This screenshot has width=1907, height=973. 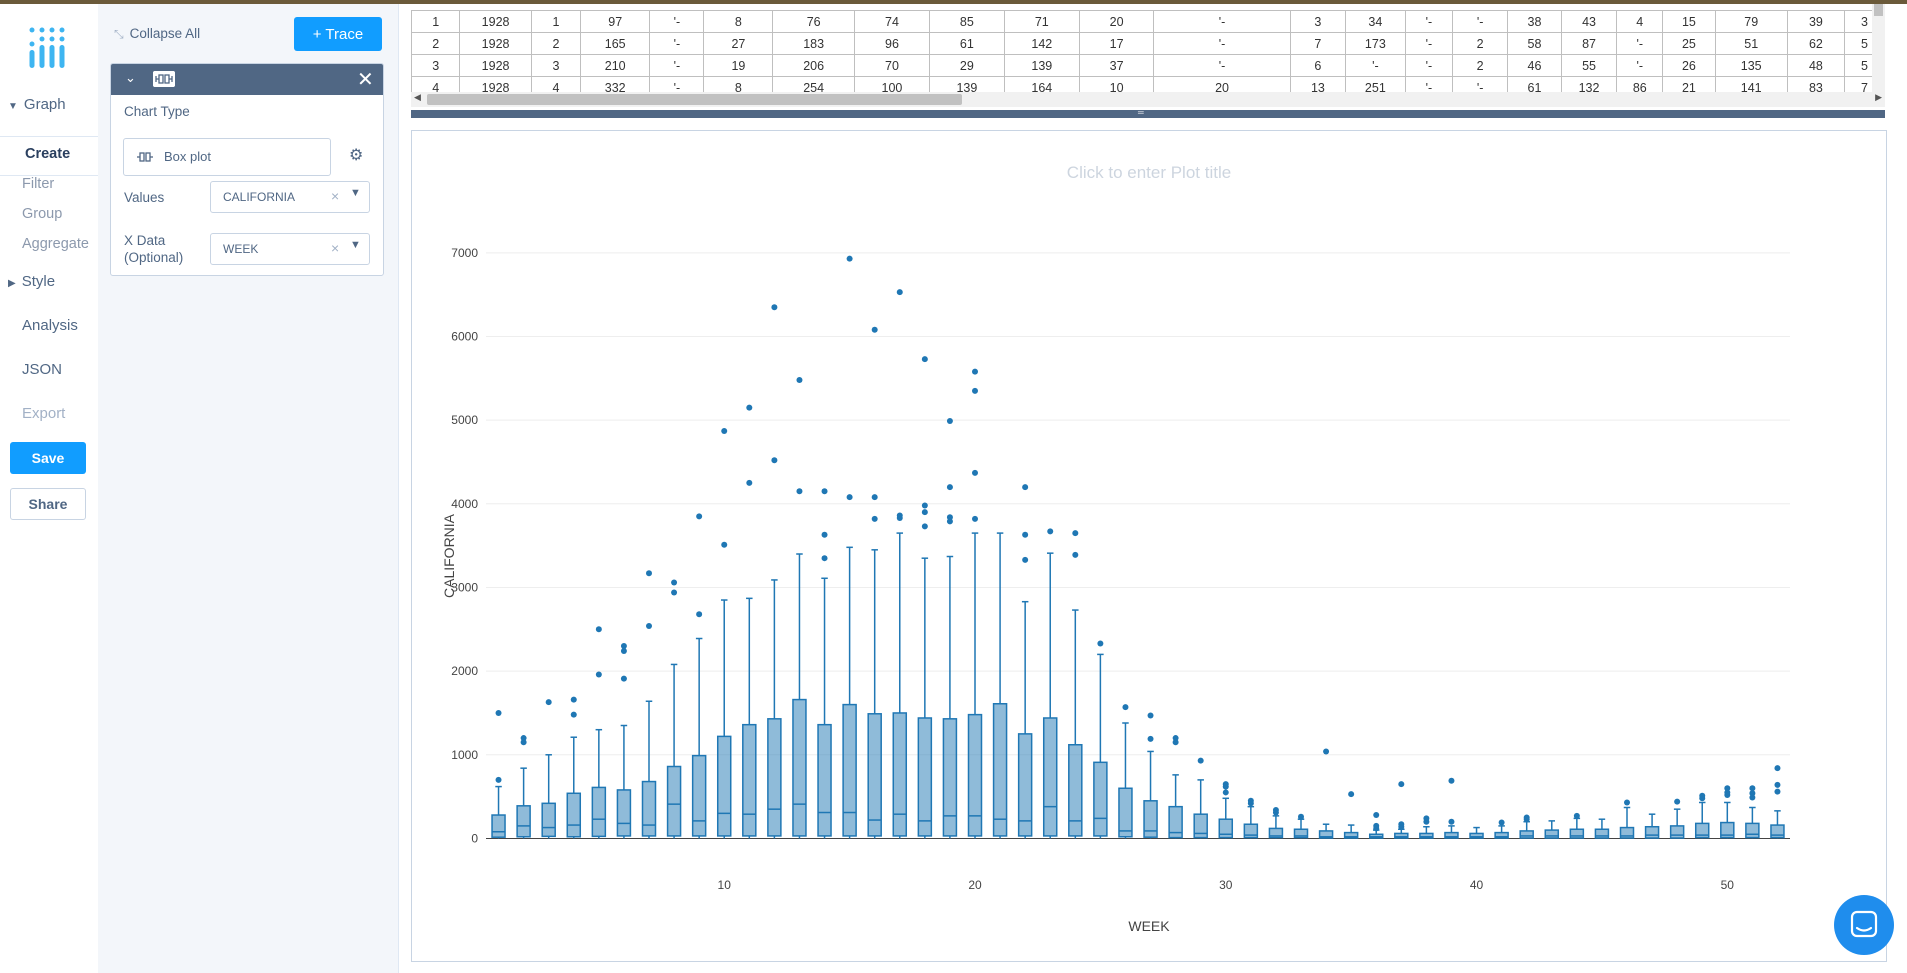 I want to click on chart-type-selector: Box plot, so click(x=227, y=157).